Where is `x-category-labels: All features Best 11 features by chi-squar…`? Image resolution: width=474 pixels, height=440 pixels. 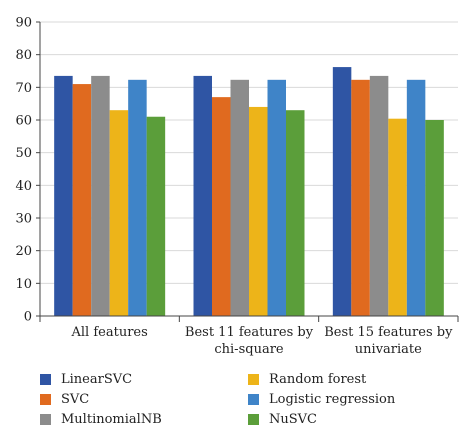
x-category-labels: All features Best 11 features by chi-squar… is located at coordinates (262, 341).